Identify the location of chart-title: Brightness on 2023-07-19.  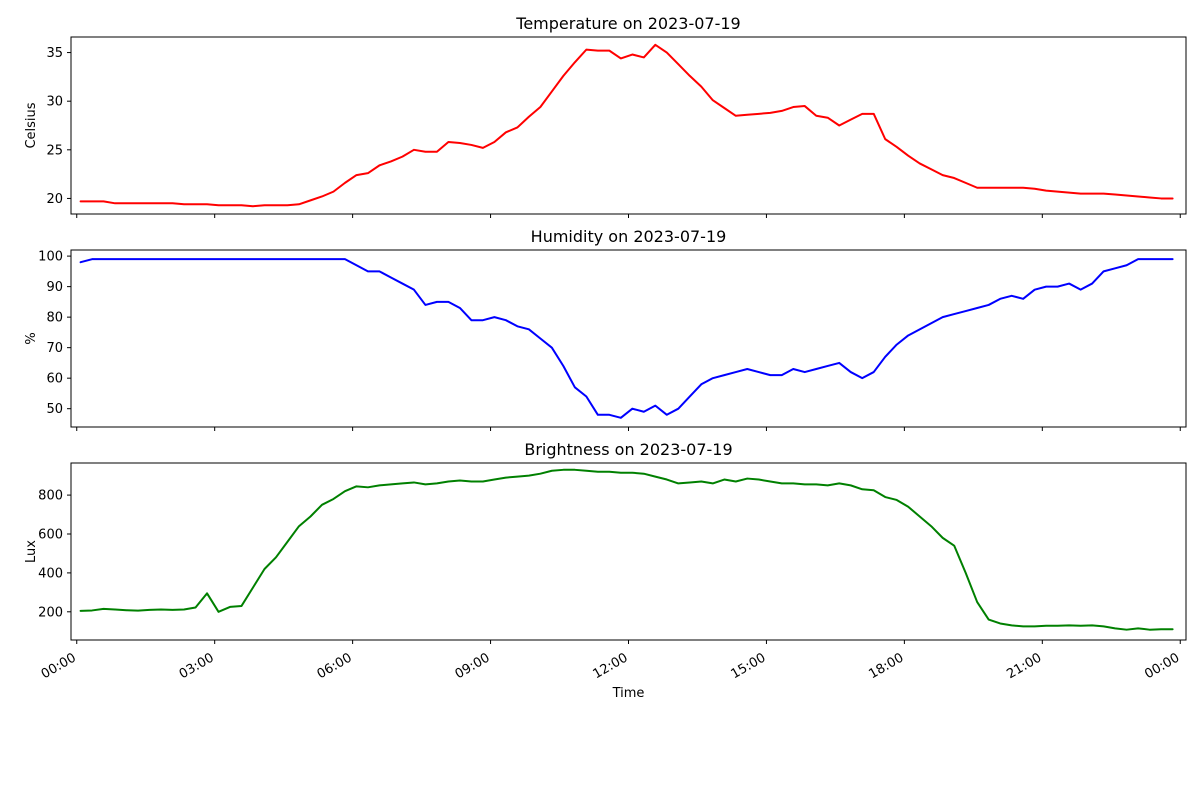
(628, 449).